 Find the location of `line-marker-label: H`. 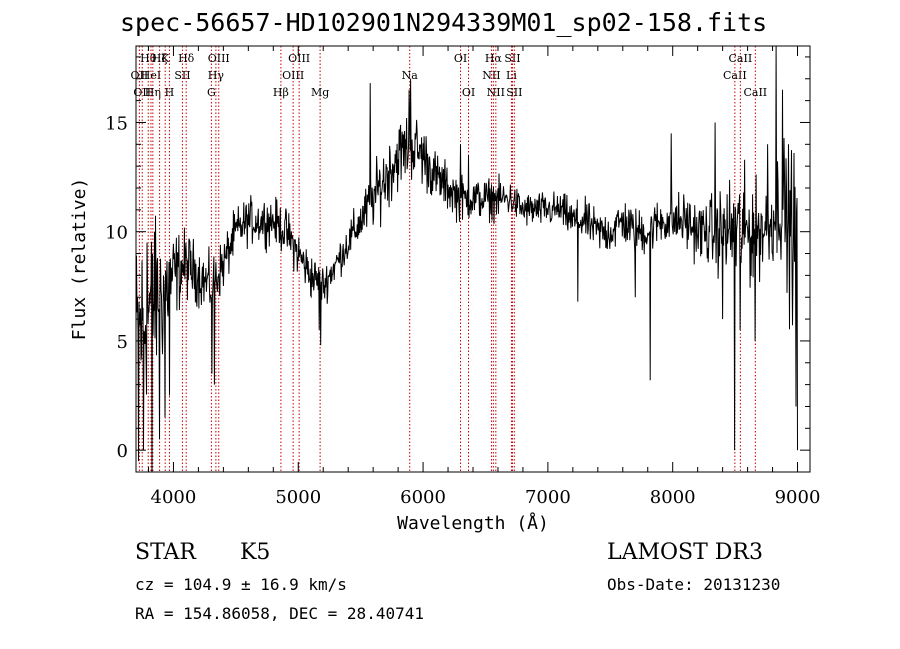

line-marker-label: H is located at coordinates (170, 92).